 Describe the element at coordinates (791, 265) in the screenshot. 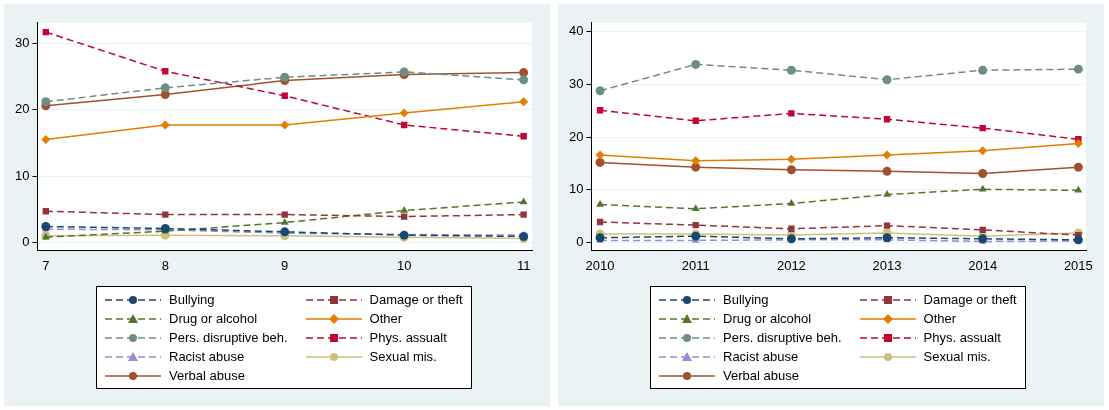

I see `x-tick-label: 2012` at that location.